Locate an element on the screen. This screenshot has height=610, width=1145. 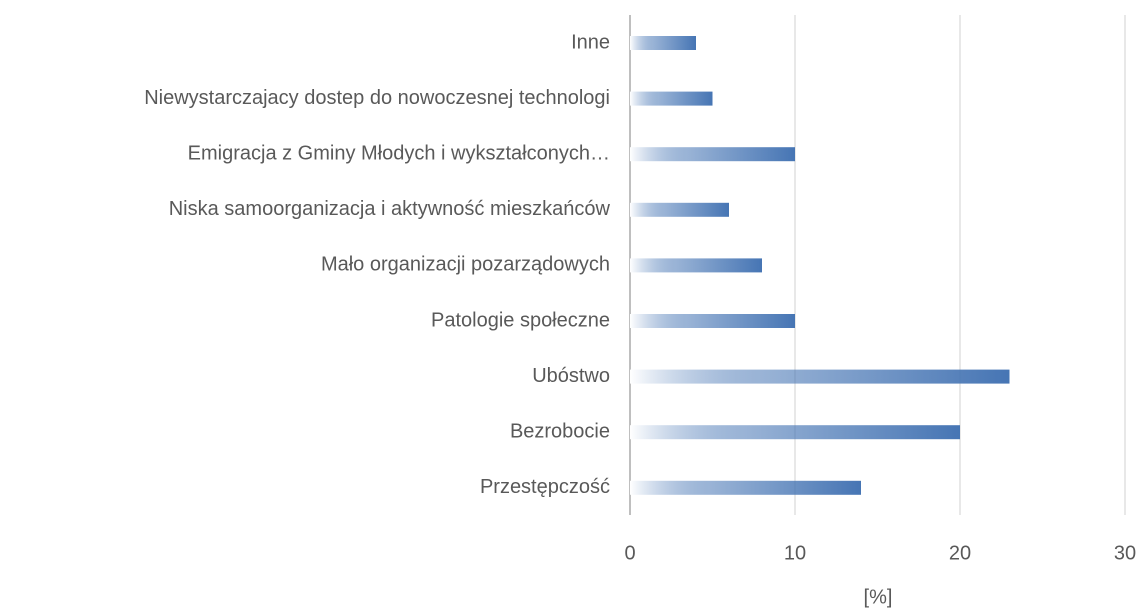
y-tick-label: Mało organizacji pozarządowych is located at coordinates (465, 265).